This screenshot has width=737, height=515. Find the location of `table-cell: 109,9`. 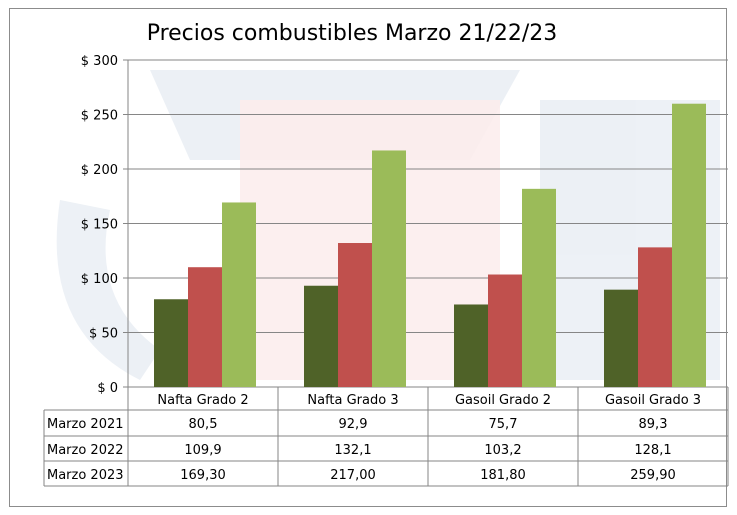

table-cell: 109,9 is located at coordinates (202, 450).